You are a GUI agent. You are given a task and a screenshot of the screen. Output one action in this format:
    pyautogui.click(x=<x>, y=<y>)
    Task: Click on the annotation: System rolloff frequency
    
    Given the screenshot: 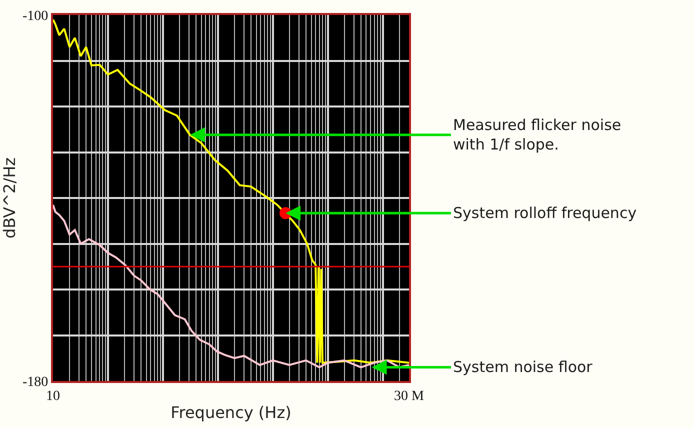 What is the action you would take?
    pyautogui.click(x=545, y=213)
    